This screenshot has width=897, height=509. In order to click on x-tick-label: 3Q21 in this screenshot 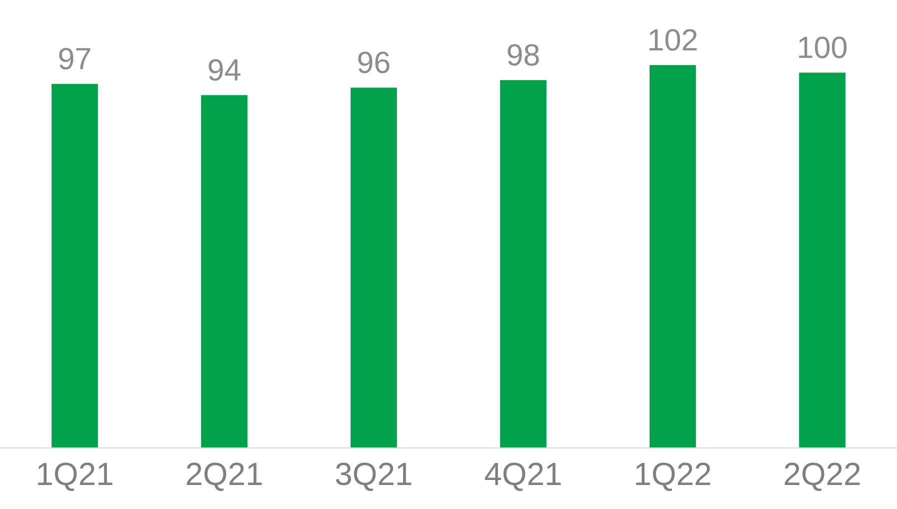, I will do `click(374, 476)`.